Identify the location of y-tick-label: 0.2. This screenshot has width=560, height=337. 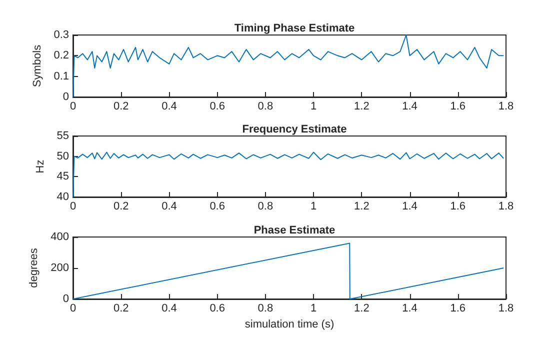
(61, 56).